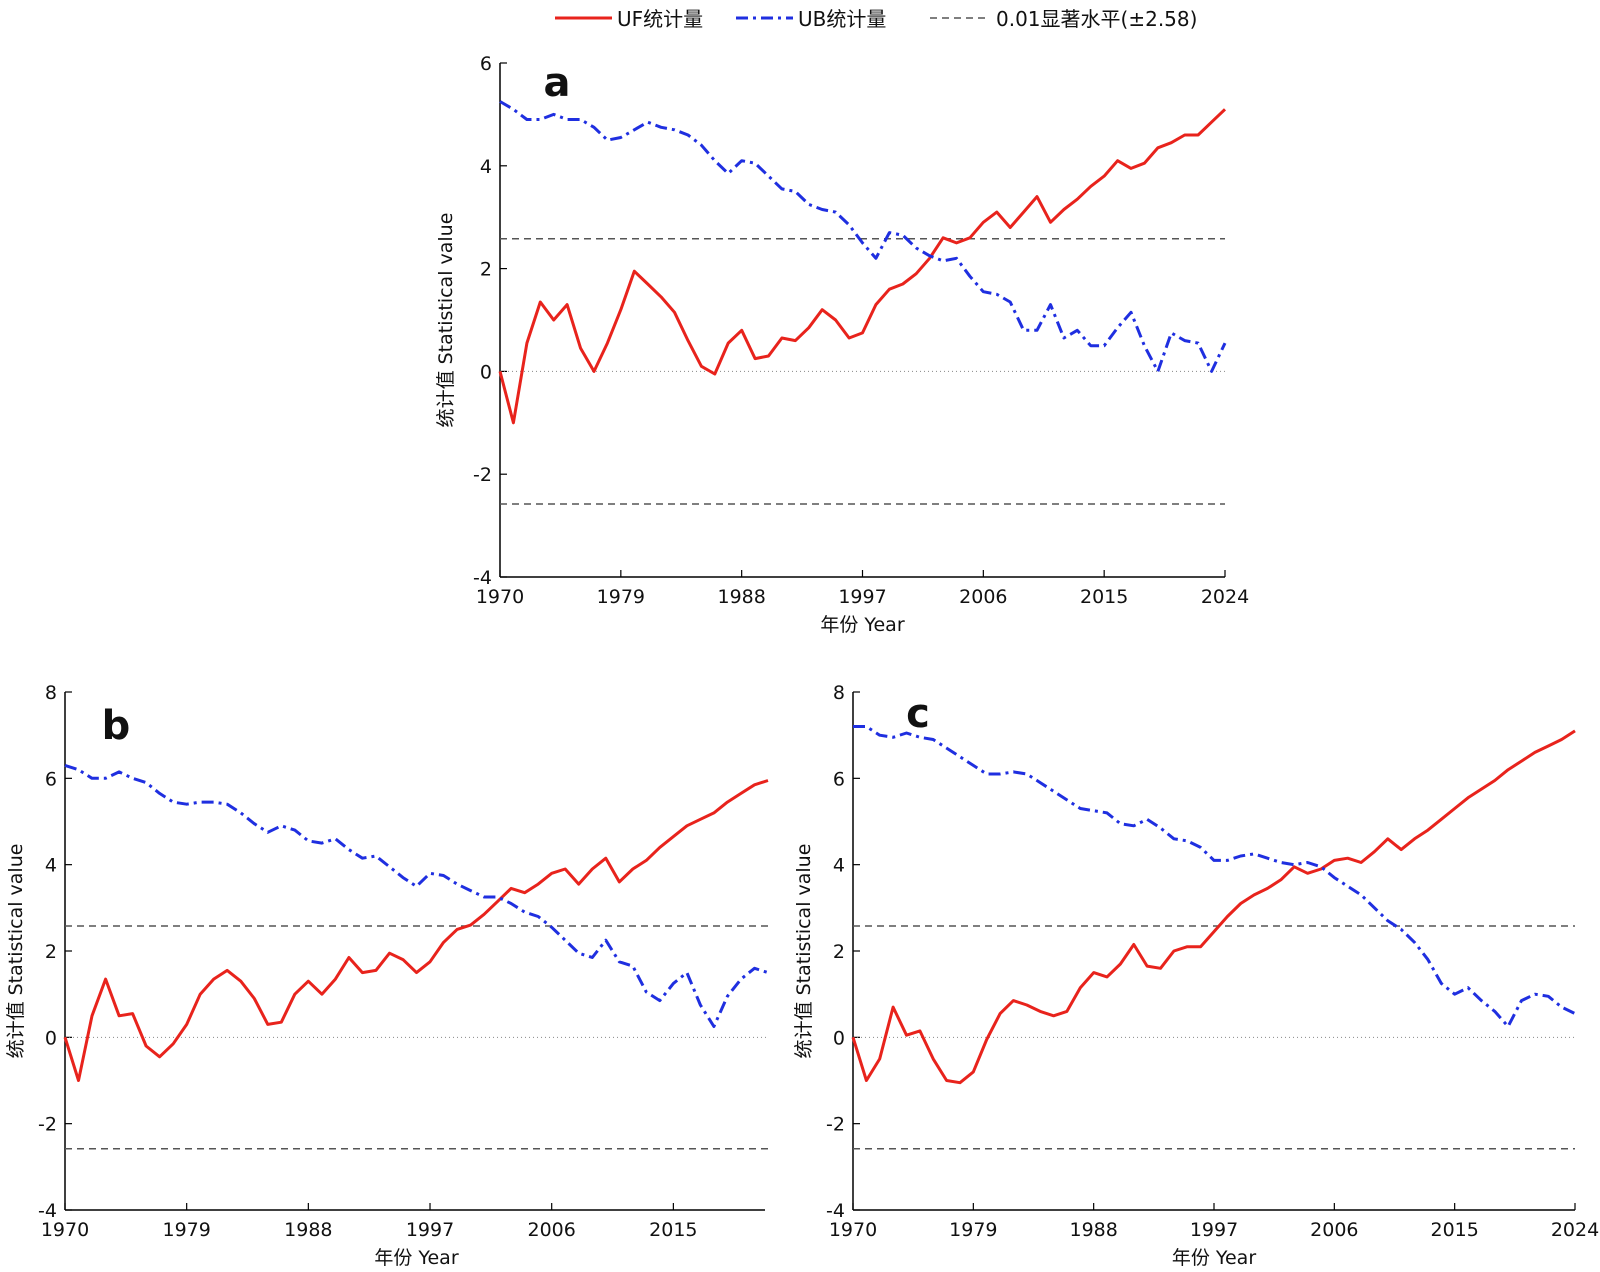 The height and width of the screenshot is (1272, 1600). What do you see at coordinates (842, 19) in the screenshot?
I see `legend-ub-label: UB统计量` at bounding box center [842, 19].